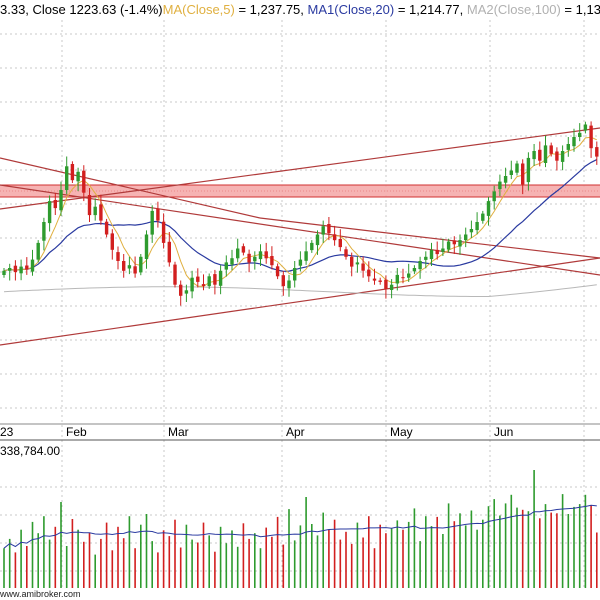 This screenshot has width=600, height=600. Describe the element at coordinates (30, 451) in the screenshot. I see `volume-header: 338,784.00` at that location.